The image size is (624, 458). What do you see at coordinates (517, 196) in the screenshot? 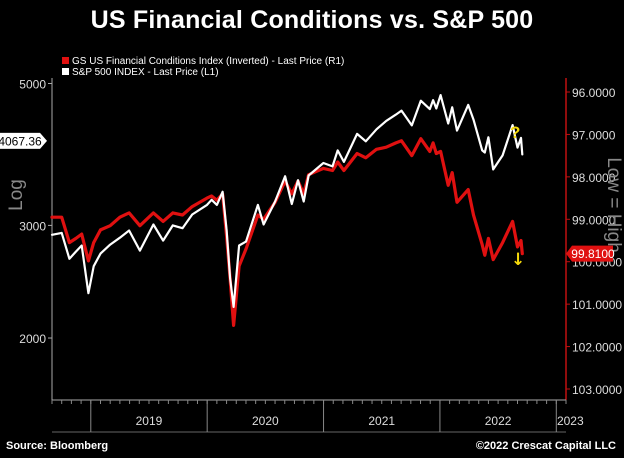
I see `annotations: ?↓` at bounding box center [517, 196].